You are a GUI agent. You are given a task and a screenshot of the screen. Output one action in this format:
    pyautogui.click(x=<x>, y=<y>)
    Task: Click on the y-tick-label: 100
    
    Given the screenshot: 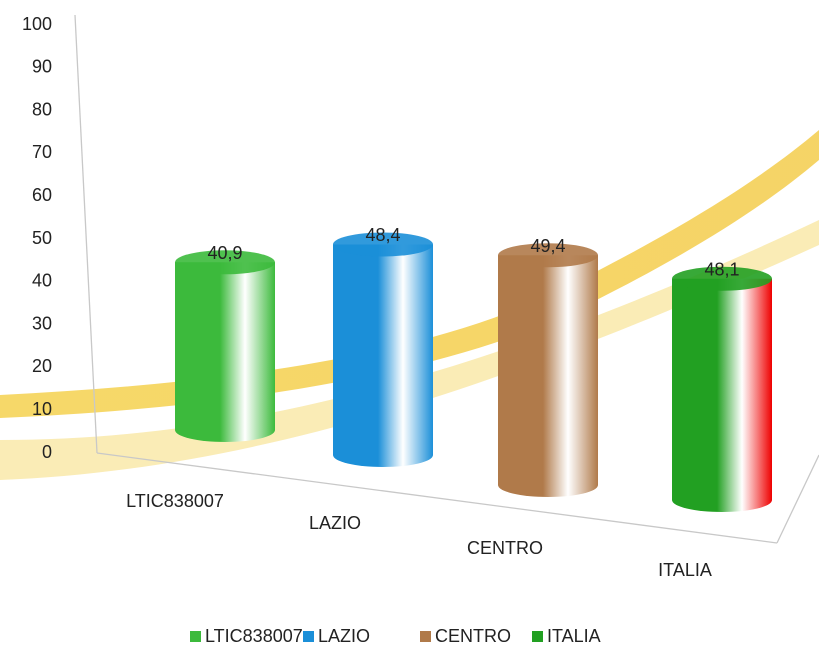 What is the action you would take?
    pyautogui.click(x=37, y=24)
    